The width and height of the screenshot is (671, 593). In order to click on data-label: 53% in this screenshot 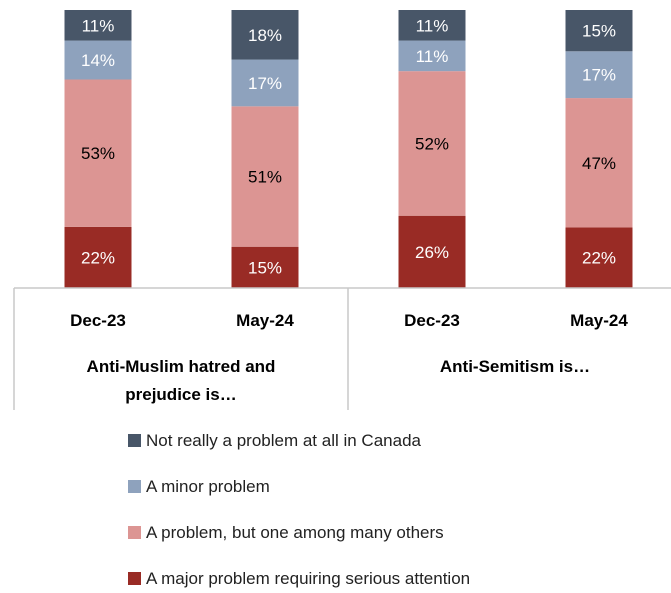, I will do `click(98, 153)`.